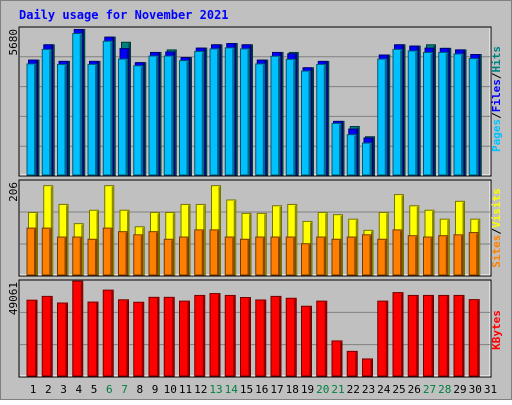  I want to click on x-tick-label: 28, so click(444, 389).